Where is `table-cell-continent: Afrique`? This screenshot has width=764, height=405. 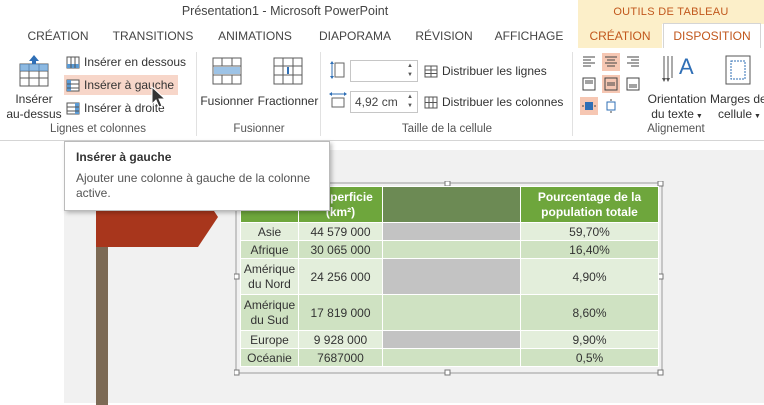
table-cell-continent: Afrique is located at coordinates (269, 249).